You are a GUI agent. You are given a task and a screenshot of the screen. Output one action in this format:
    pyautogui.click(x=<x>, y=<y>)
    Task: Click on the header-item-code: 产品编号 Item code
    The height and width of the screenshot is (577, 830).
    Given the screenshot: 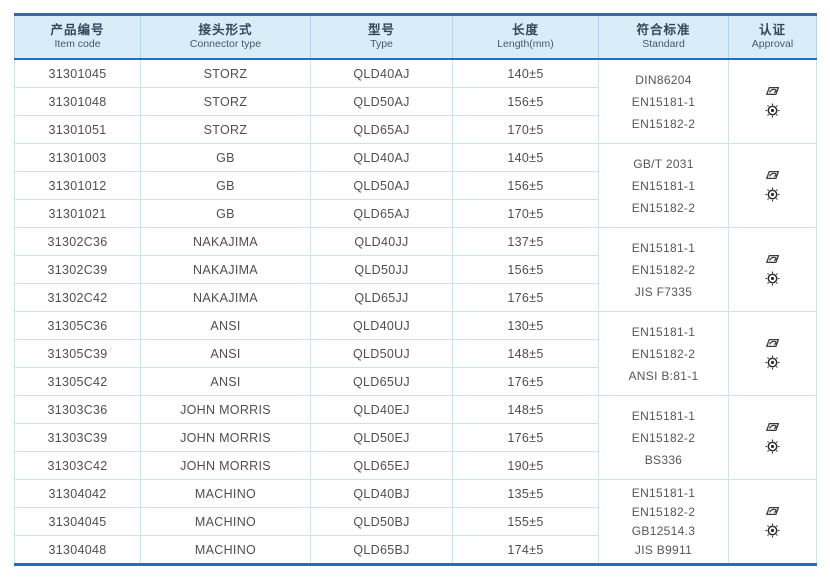 What is the action you would take?
    pyautogui.click(x=77, y=36)
    